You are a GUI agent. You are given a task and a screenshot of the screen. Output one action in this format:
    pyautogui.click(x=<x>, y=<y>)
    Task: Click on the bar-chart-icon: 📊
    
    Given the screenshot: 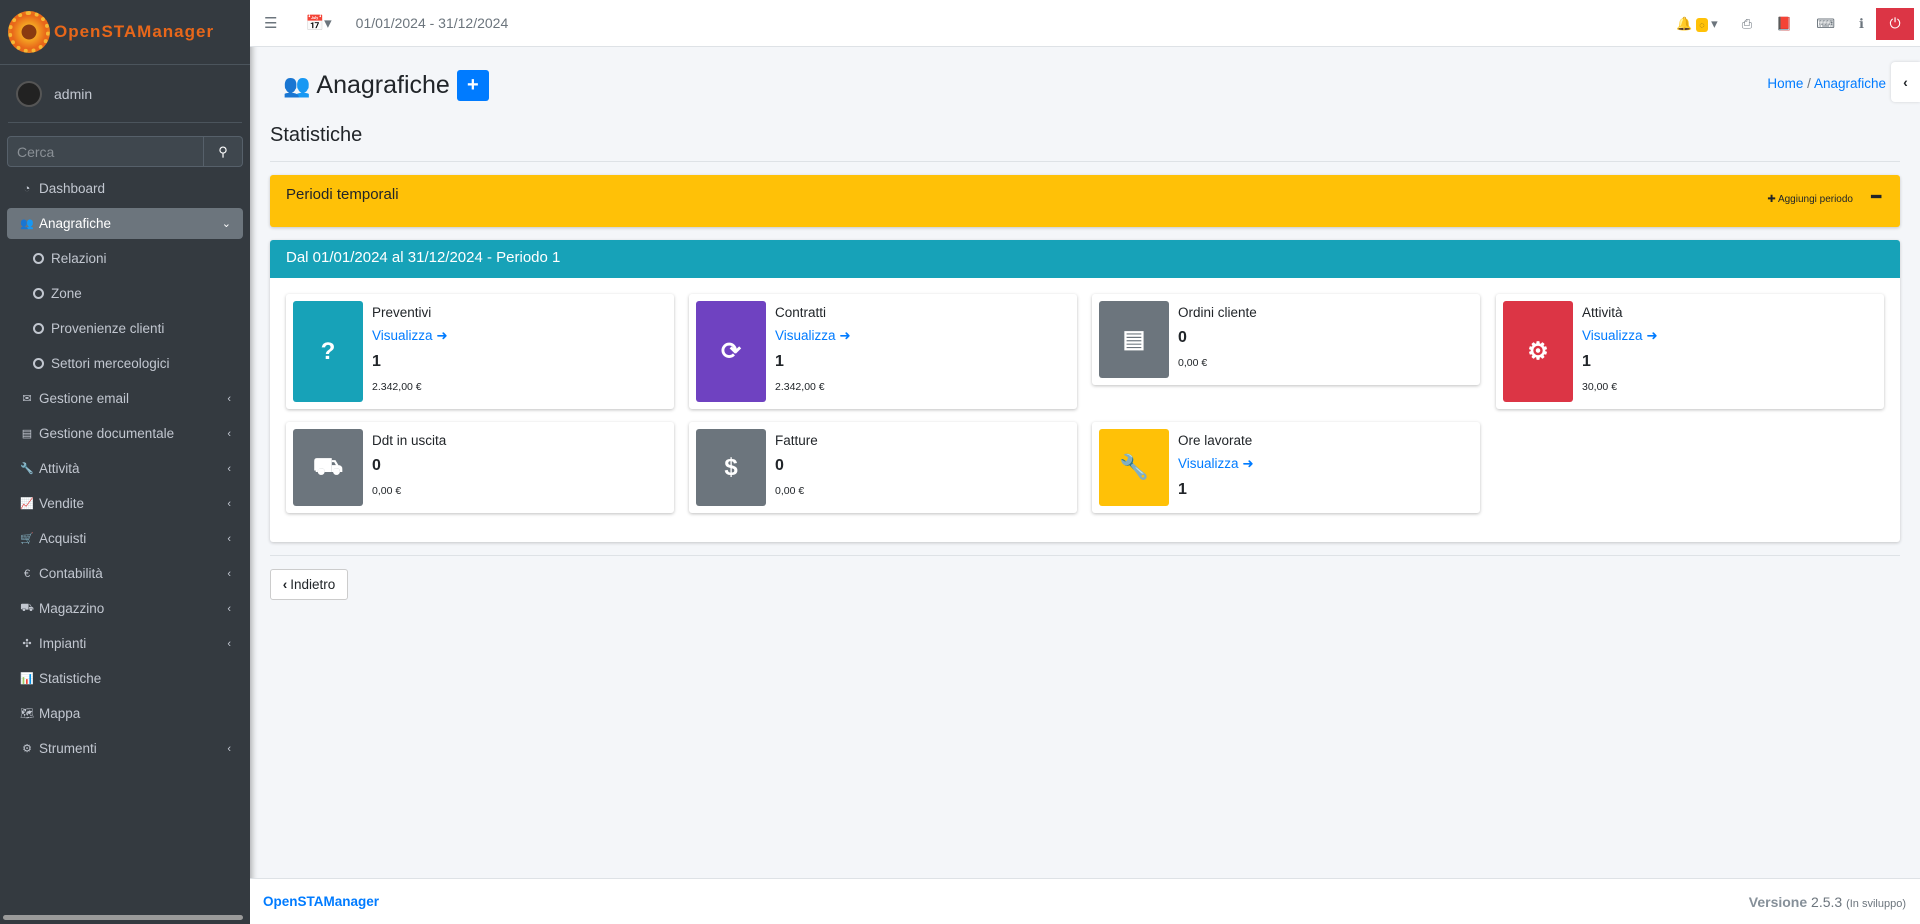 What is the action you would take?
    pyautogui.click(x=27, y=679)
    